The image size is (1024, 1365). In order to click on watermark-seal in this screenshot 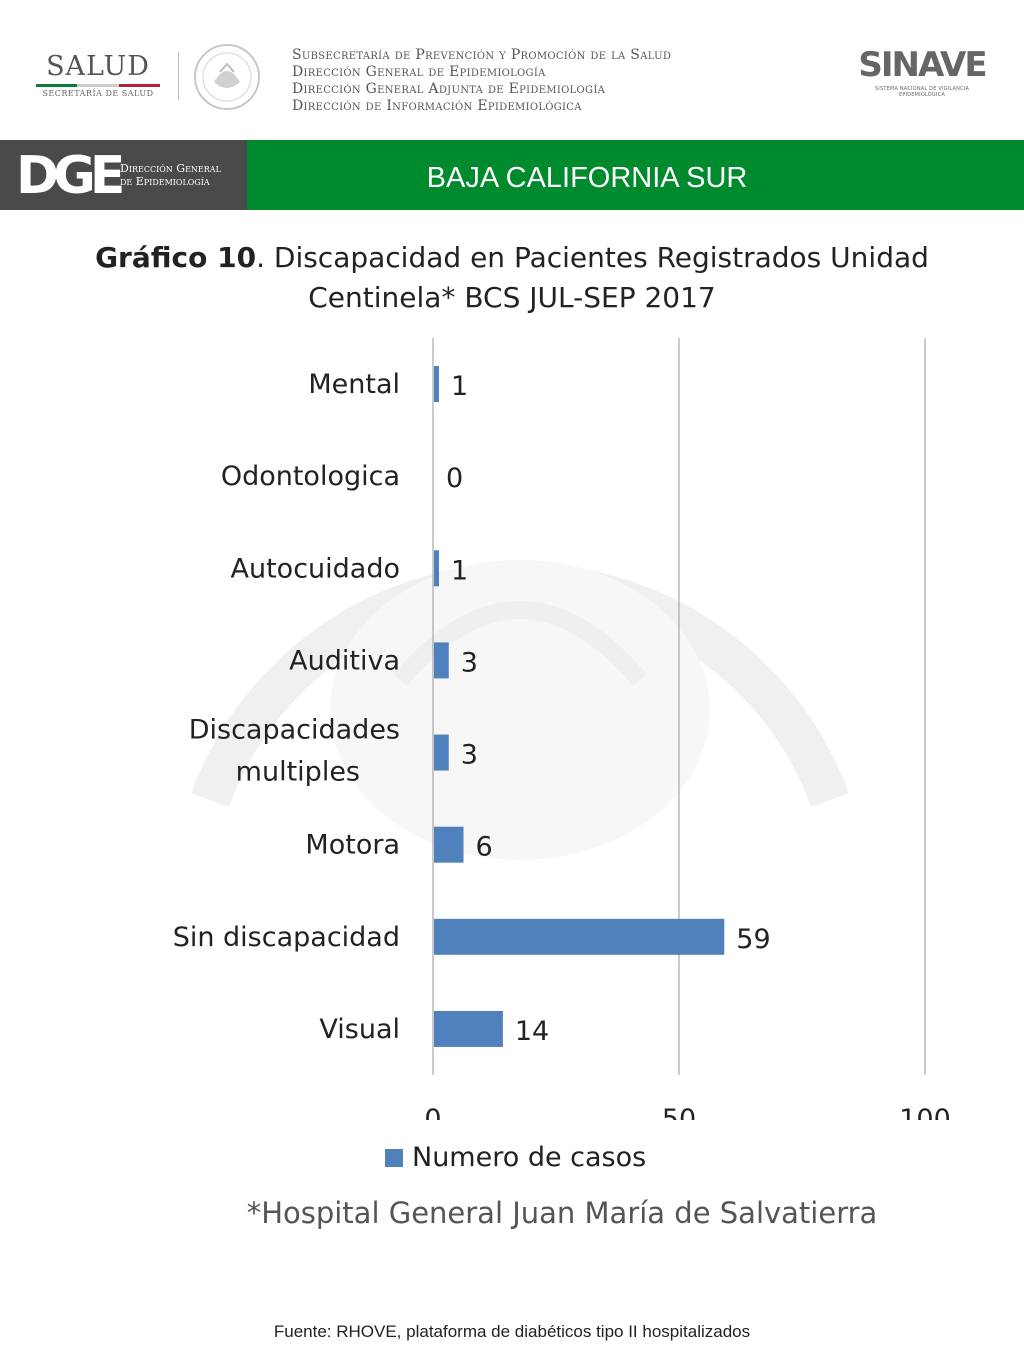, I will do `click(520, 710)`.